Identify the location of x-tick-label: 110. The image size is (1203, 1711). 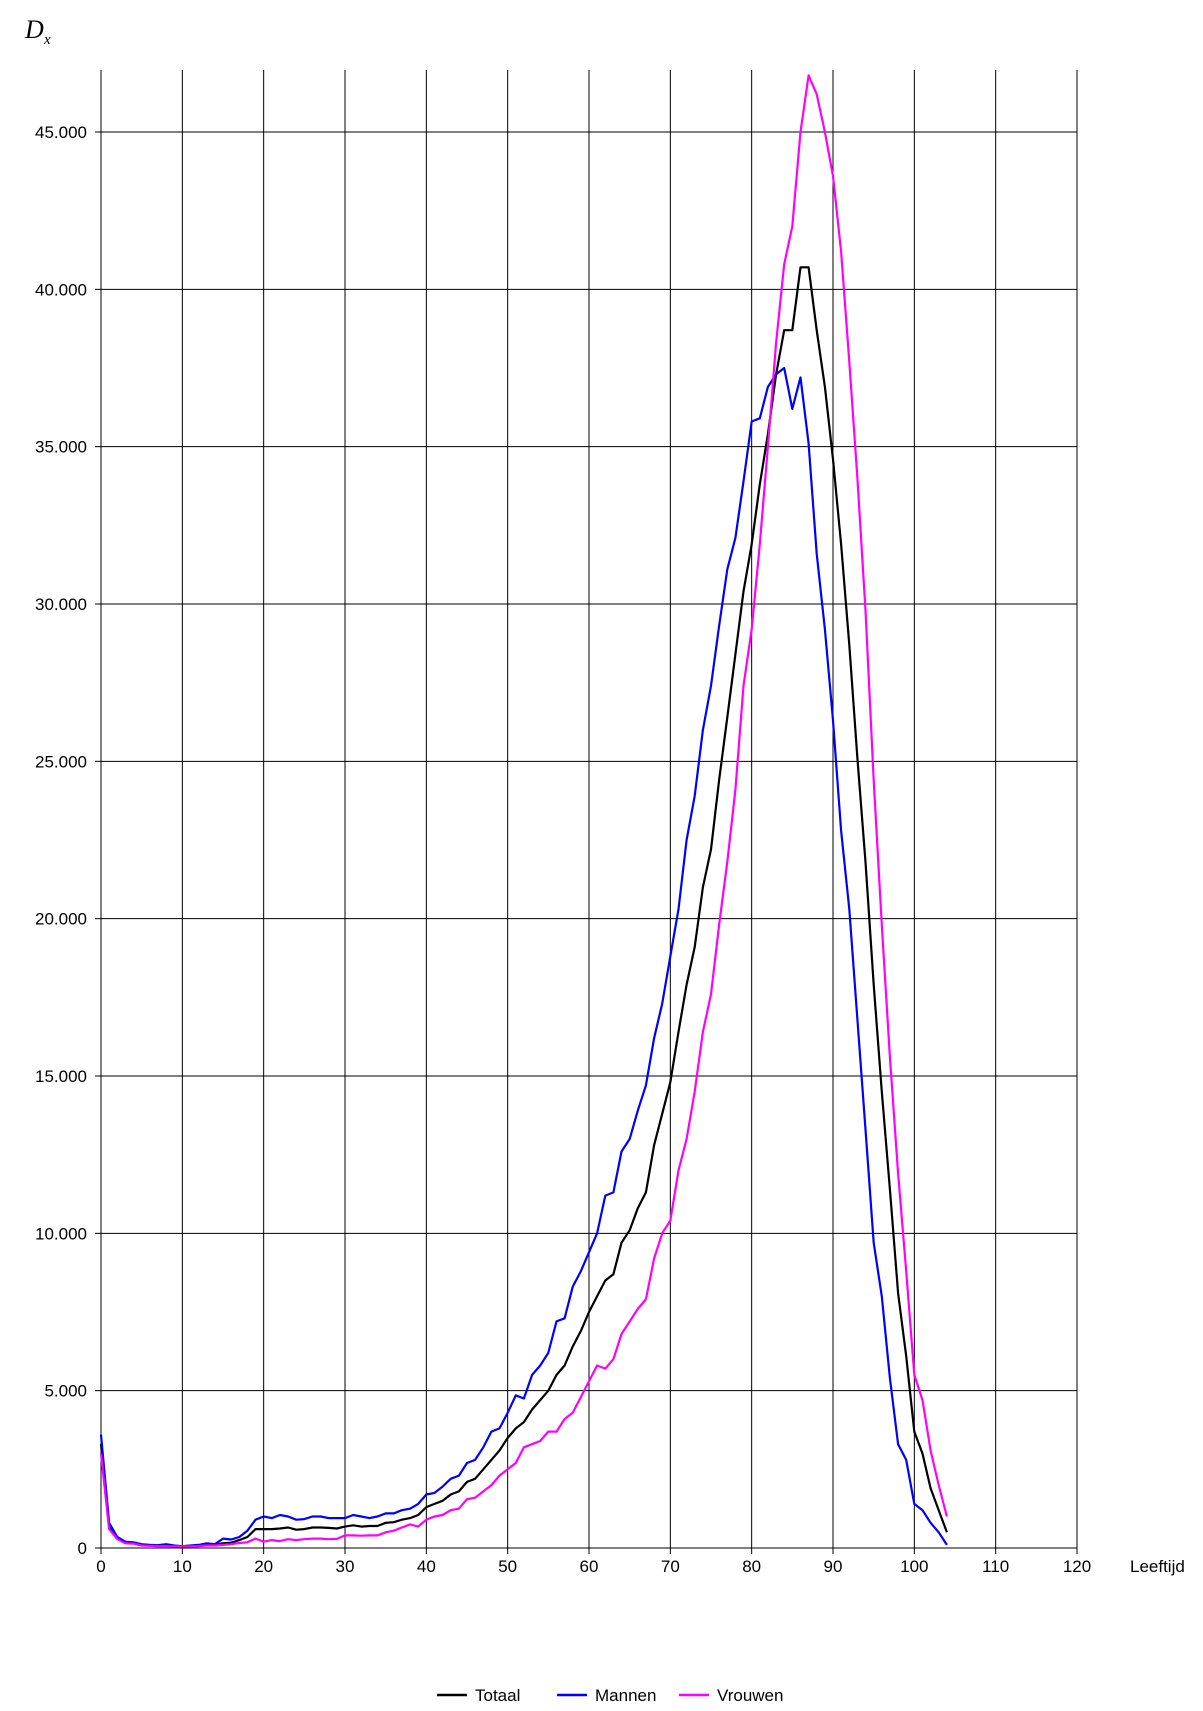
(995, 1566).